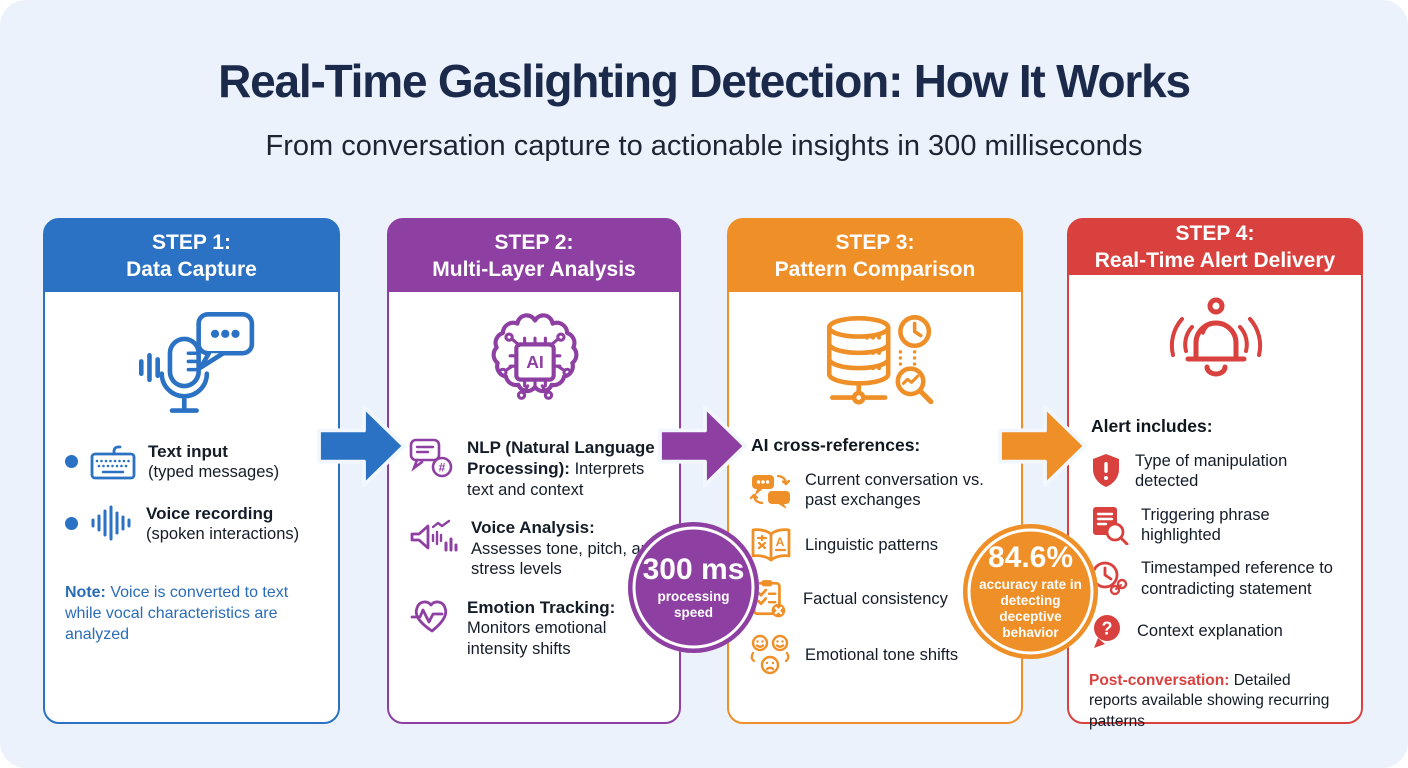  I want to click on list-item-manipulation-type: Type of manipulation detected, so click(1216, 471).